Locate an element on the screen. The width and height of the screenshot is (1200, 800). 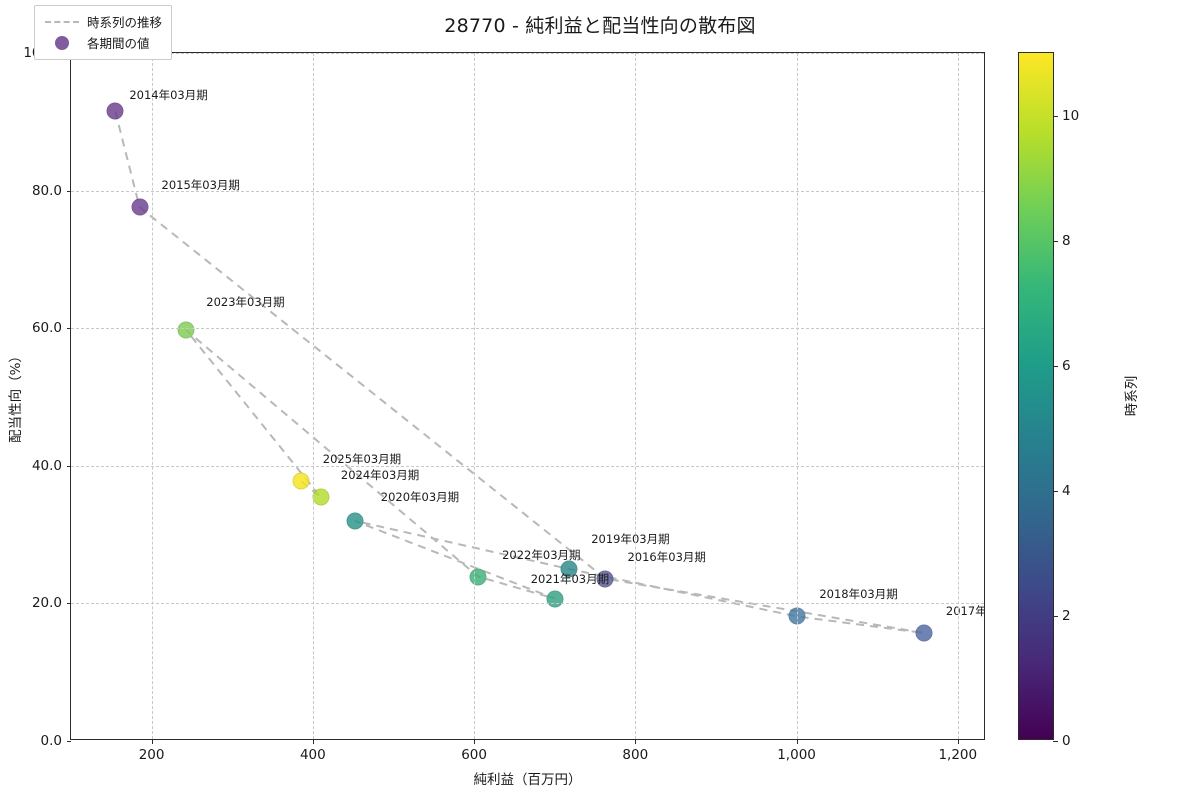
x-tick-label: 800 is located at coordinates (635, 755).